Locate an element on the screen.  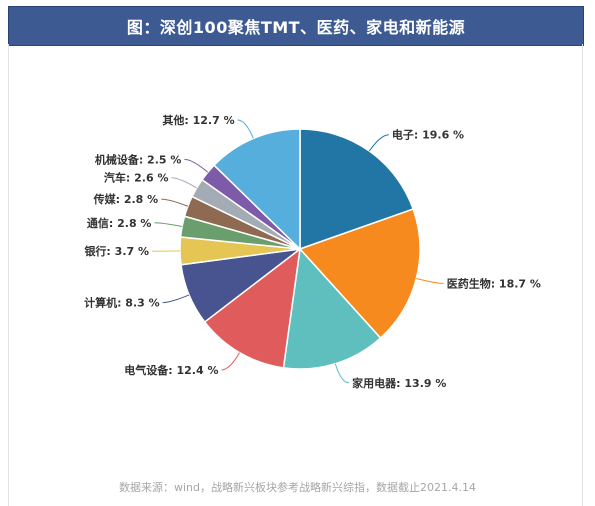
slice-label-6: 通信: 2.8 % is located at coordinates (119, 223).